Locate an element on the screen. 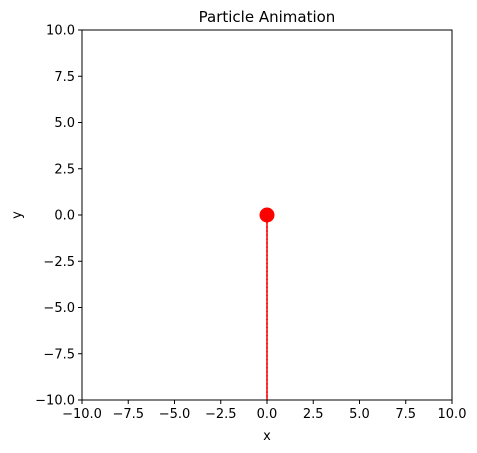 The height and width of the screenshot is (453, 477). chart-title: Particle Animation is located at coordinates (267, 17).